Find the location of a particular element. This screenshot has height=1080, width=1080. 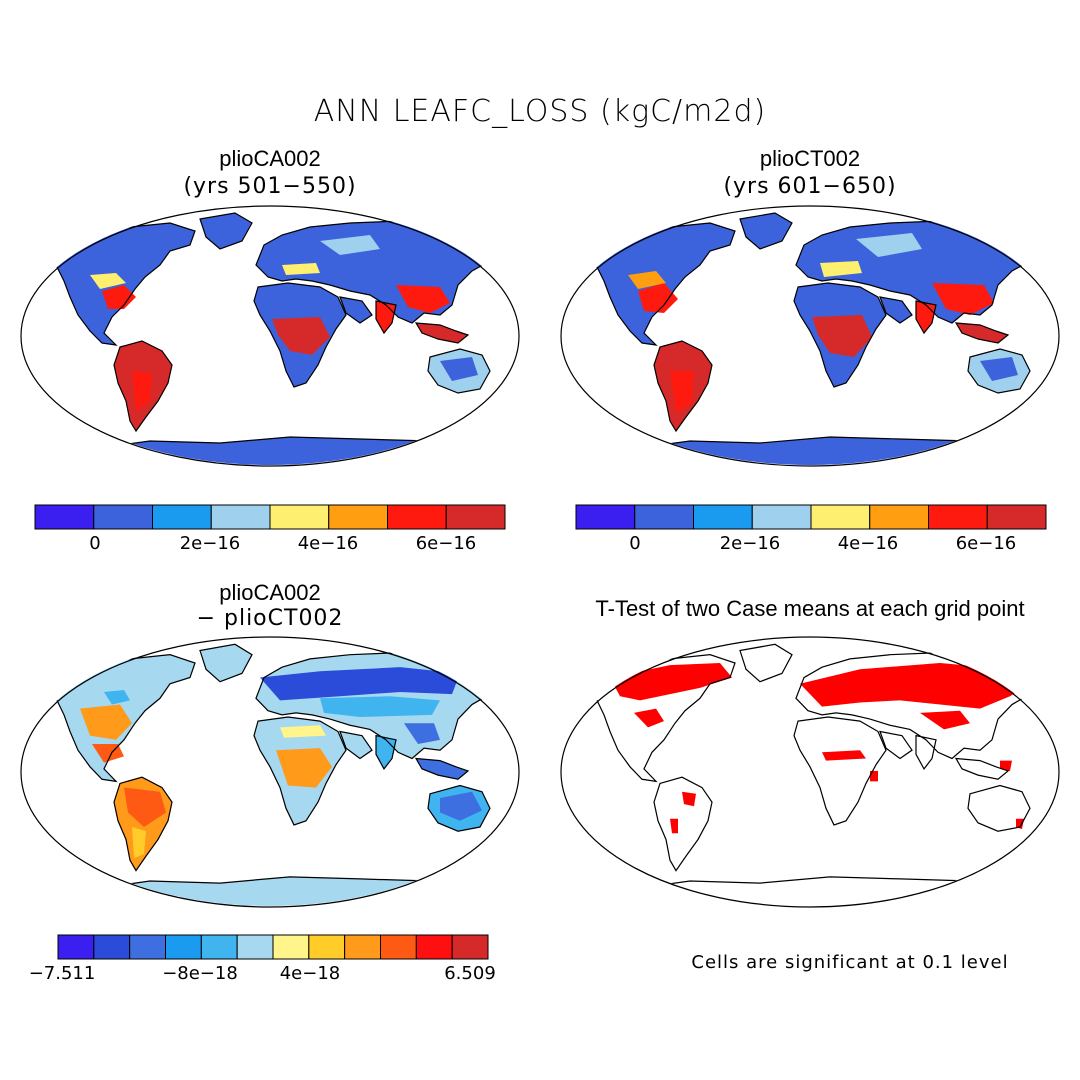

map-case-b is located at coordinates (810, 336).